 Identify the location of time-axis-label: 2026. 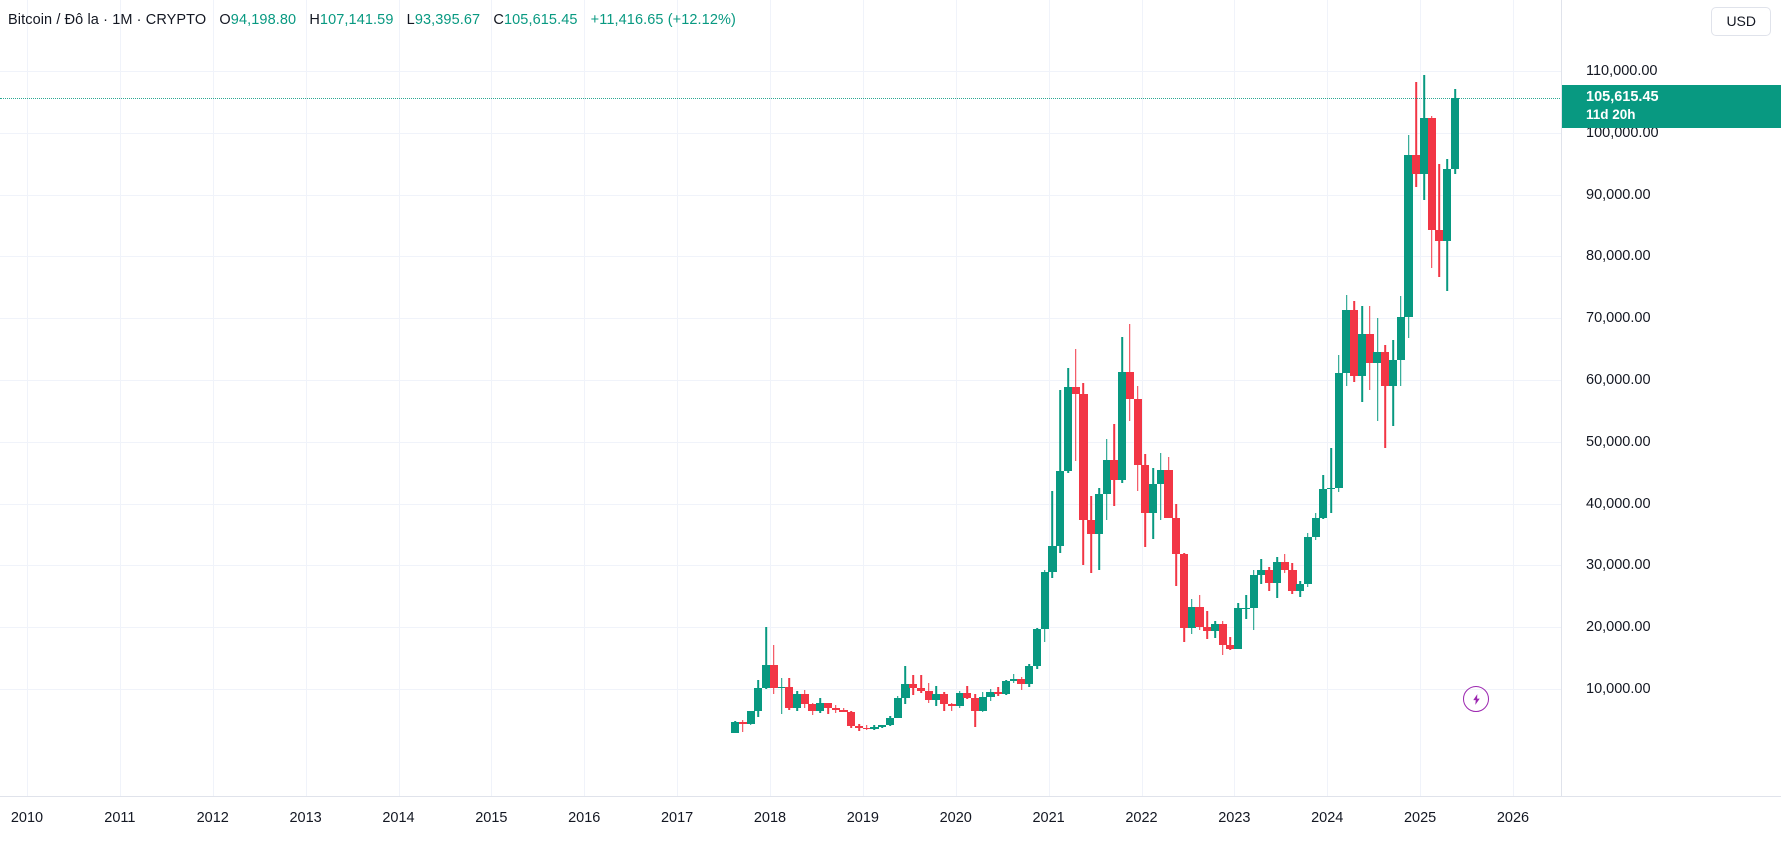
(1513, 818).